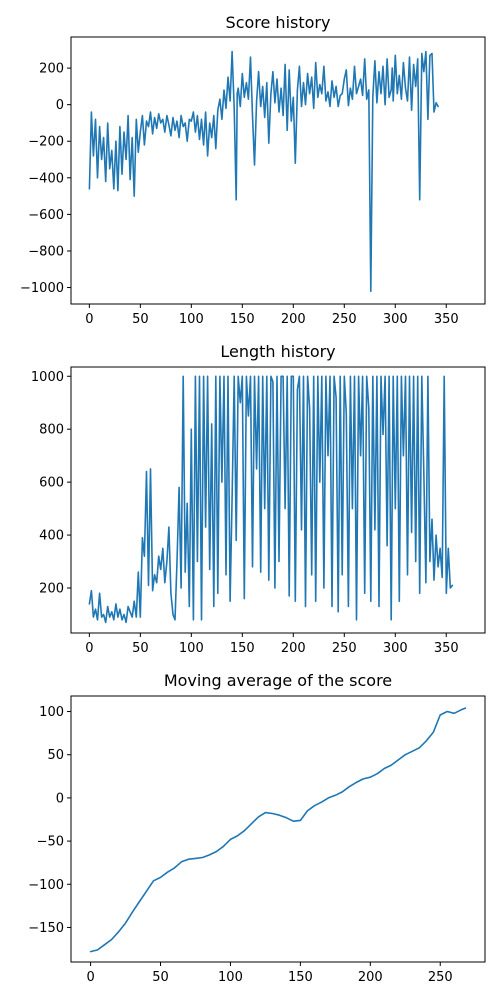 The height and width of the screenshot is (1000, 500). Describe the element at coordinates (47, 377) in the screenshot. I see `y-tick-label: 1000` at that location.